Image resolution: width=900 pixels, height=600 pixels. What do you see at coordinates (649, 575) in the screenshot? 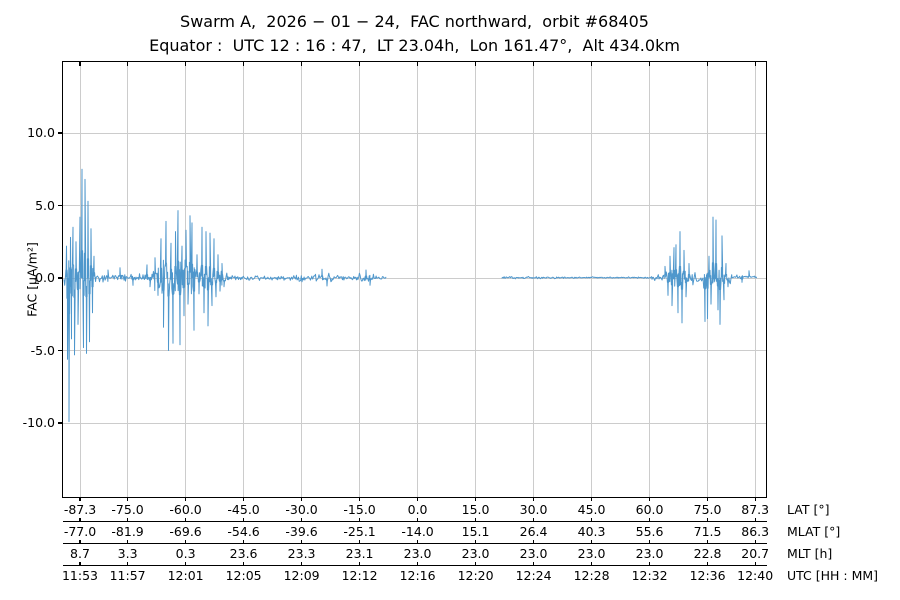
I see `x-tick-label: 12:32` at bounding box center [649, 575].